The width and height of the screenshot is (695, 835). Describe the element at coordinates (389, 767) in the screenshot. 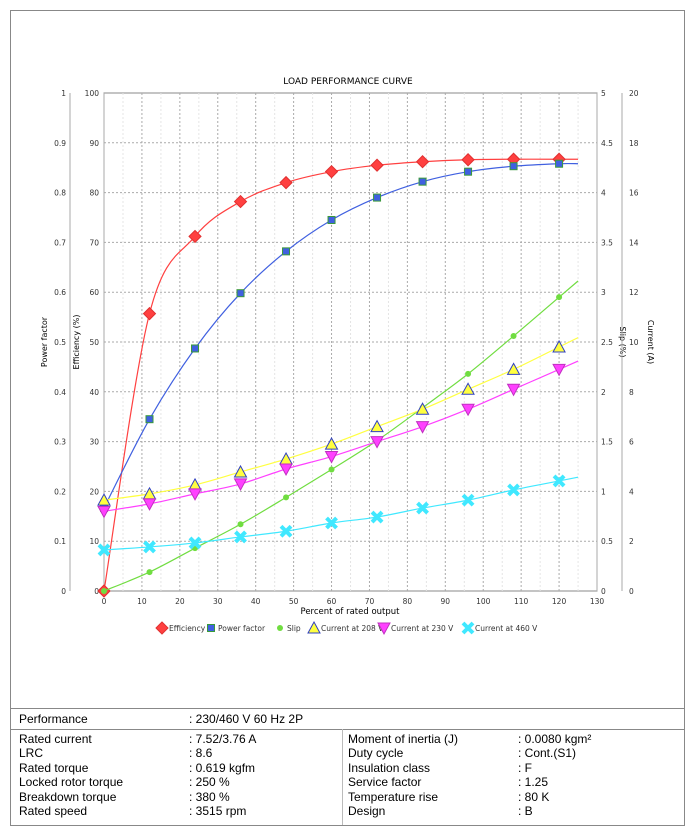

I see `spec-label: Insulation class` at that location.